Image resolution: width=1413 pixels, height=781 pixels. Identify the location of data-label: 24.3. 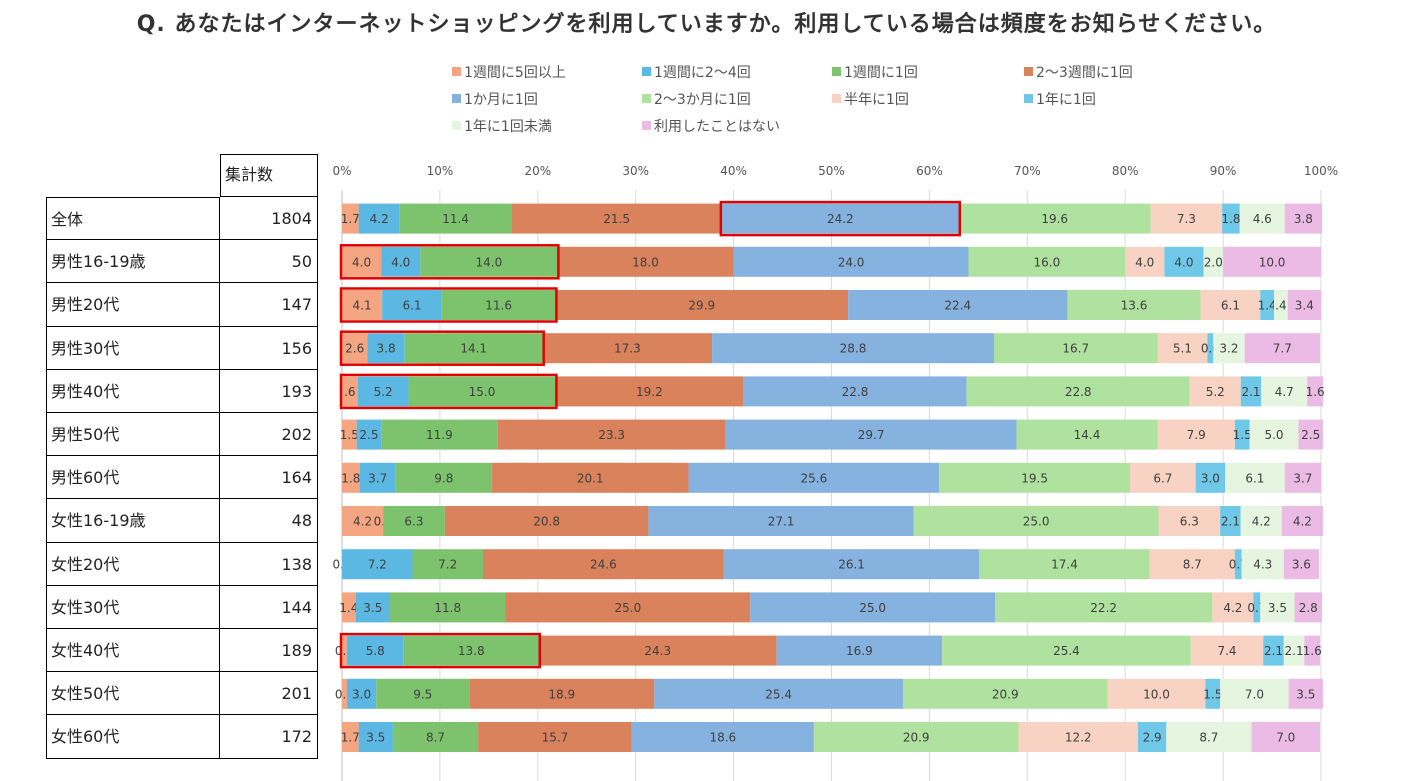
(657, 651).